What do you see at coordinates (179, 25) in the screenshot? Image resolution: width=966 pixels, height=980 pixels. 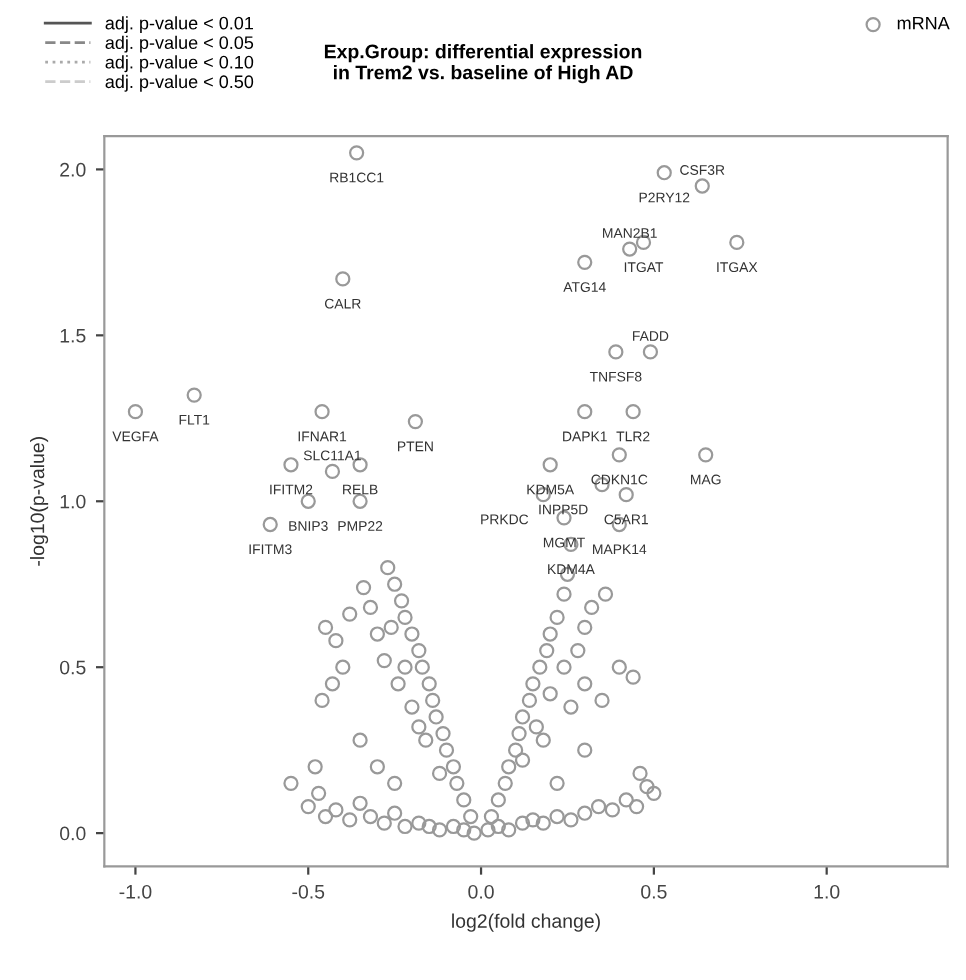 I see `legend-label: adj. p-value < 0.01` at bounding box center [179, 25].